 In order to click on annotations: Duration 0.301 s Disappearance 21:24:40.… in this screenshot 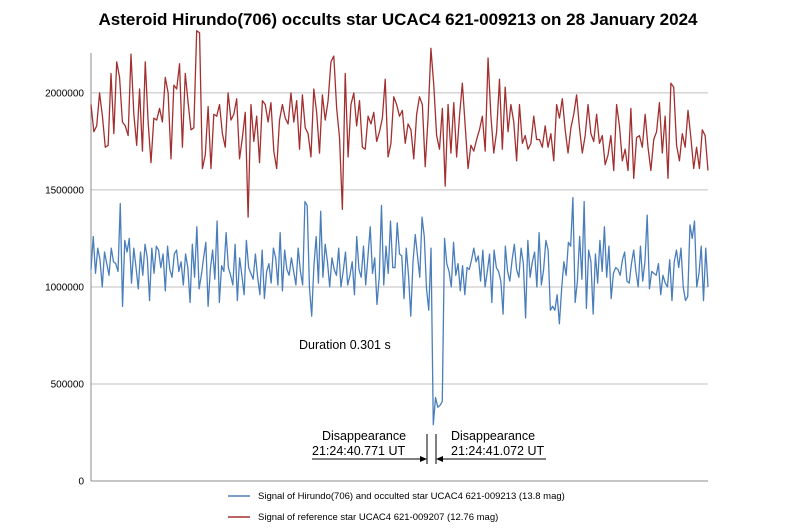, I will do `click(422, 401)`.